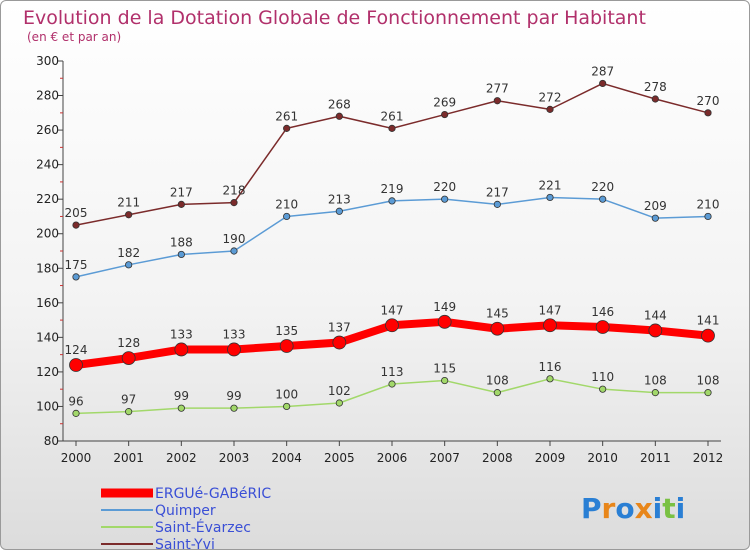 The height and width of the screenshot is (550, 750). I want to click on data-label: 135, so click(286, 331).